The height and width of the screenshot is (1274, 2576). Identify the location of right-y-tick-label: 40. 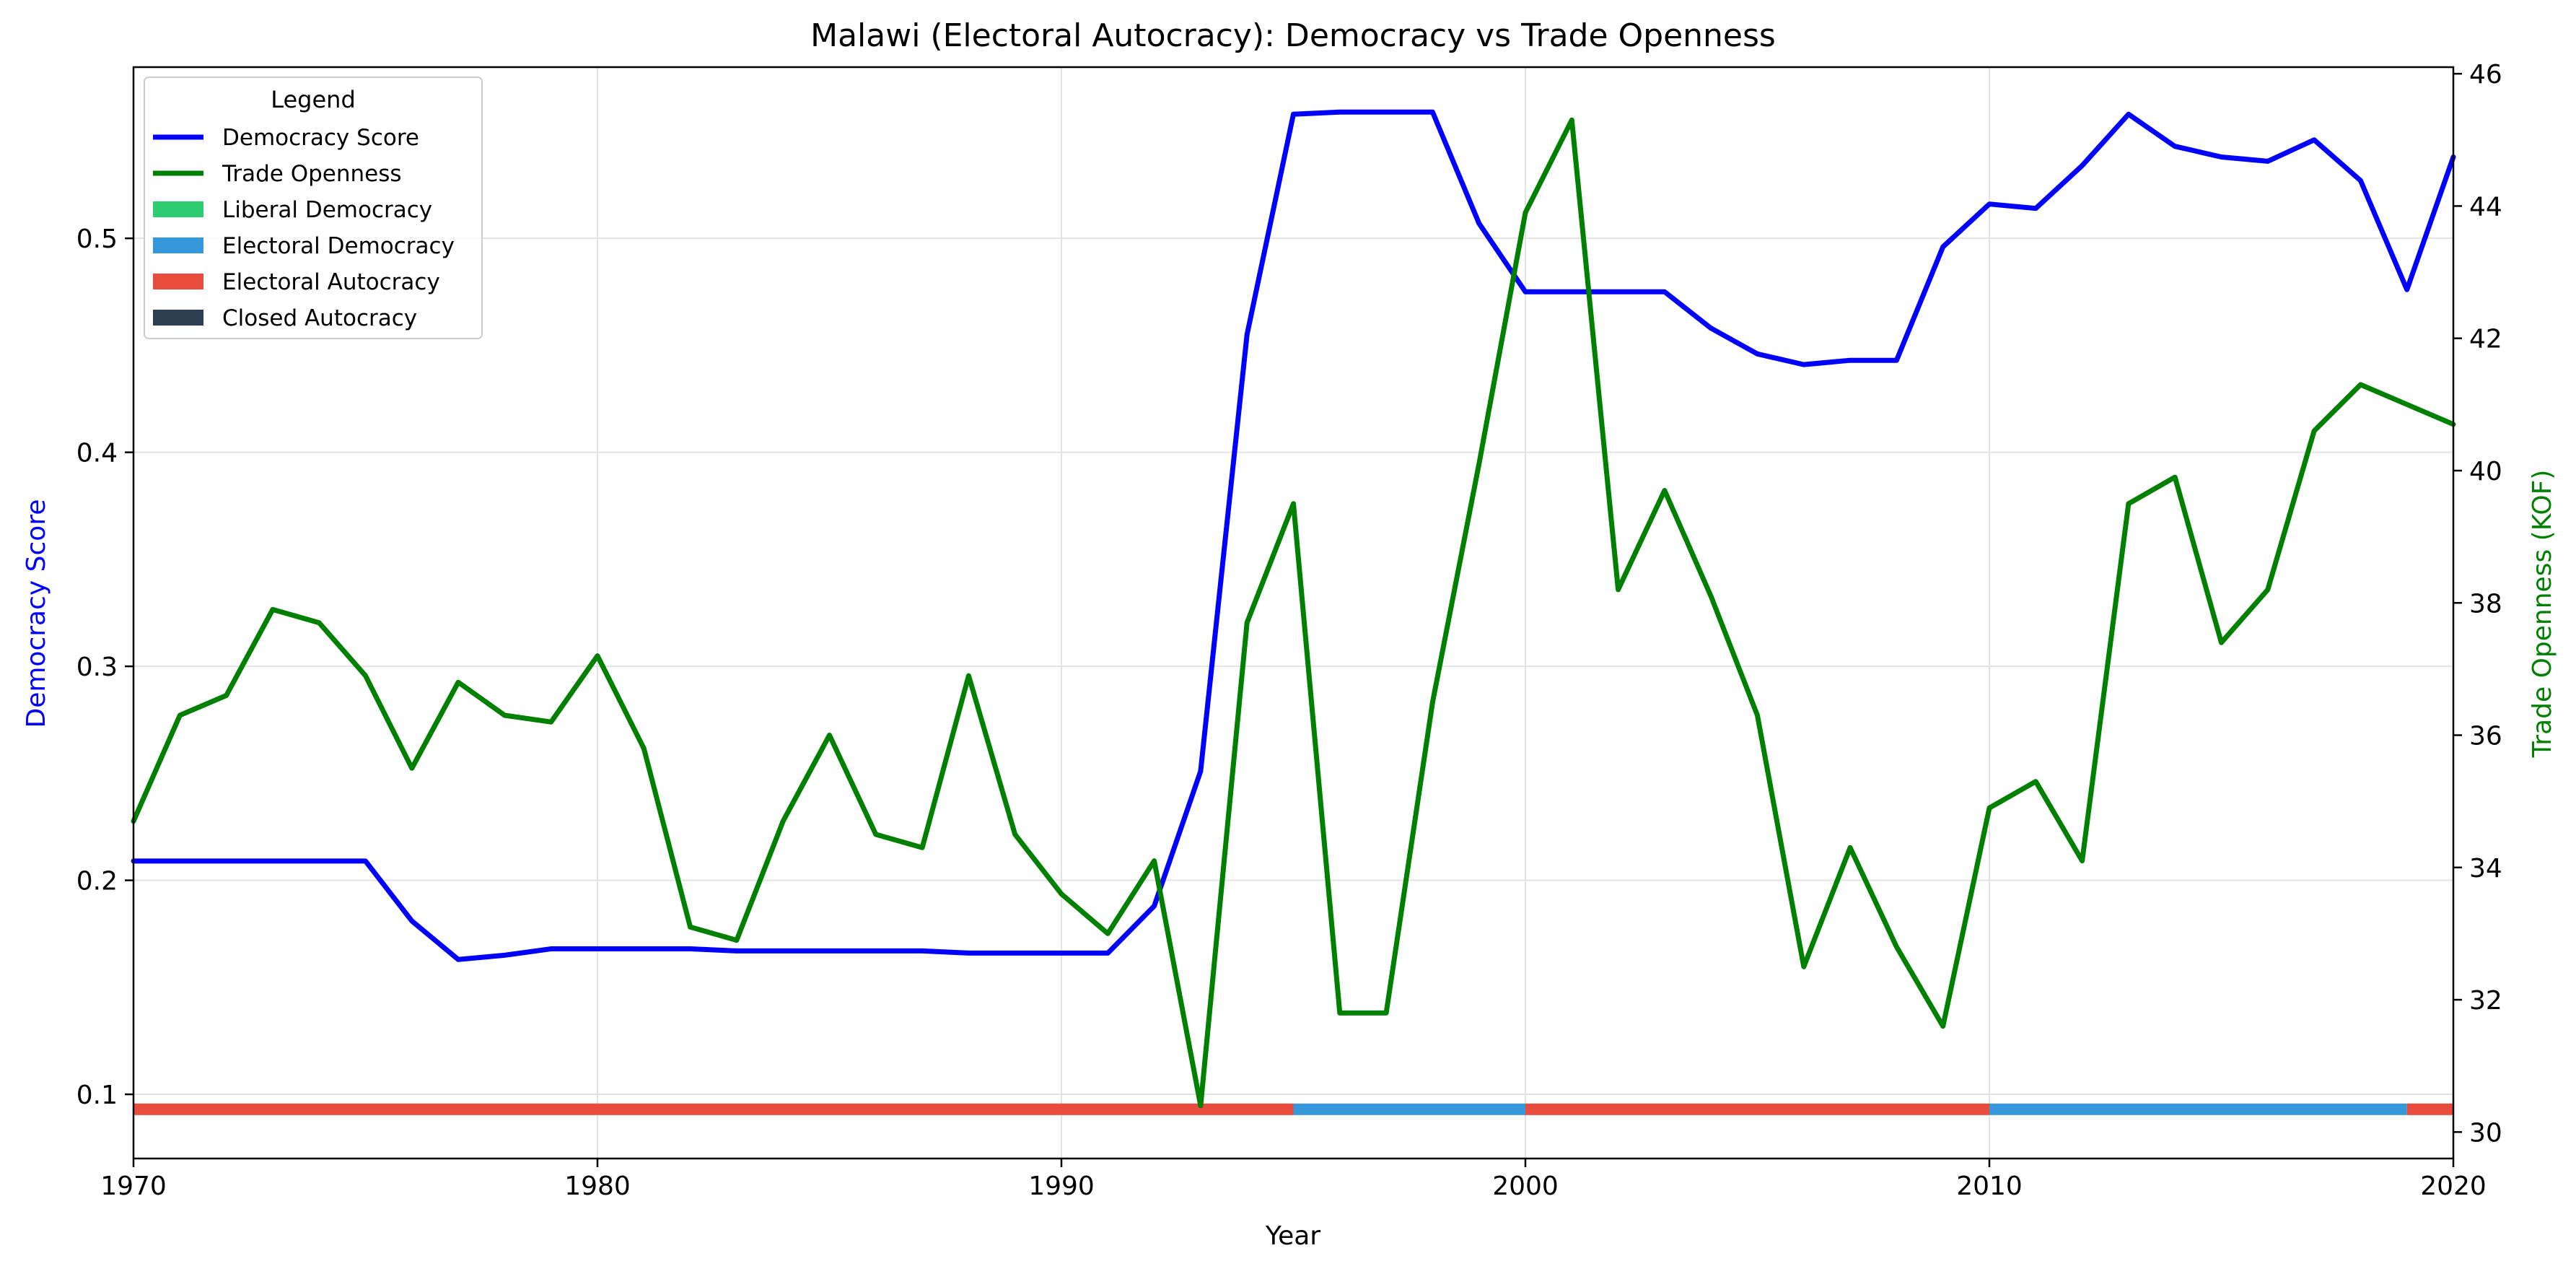
(2485, 472).